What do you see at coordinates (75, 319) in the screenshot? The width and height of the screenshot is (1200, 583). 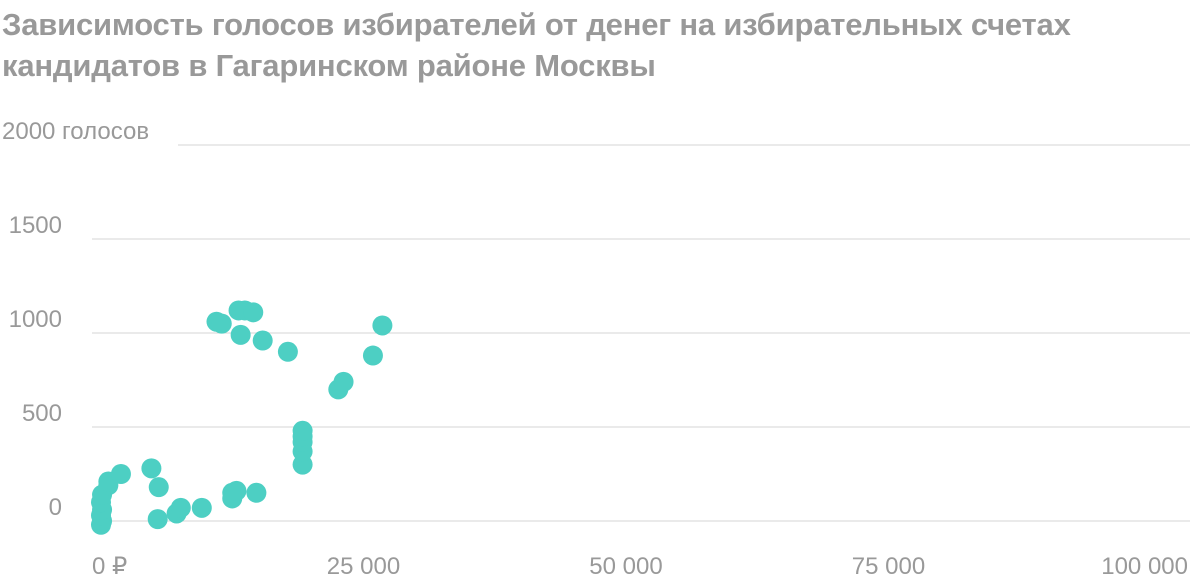 I see `y-axis-ticks: 0 500 1000 1500 2000 голосов` at bounding box center [75, 319].